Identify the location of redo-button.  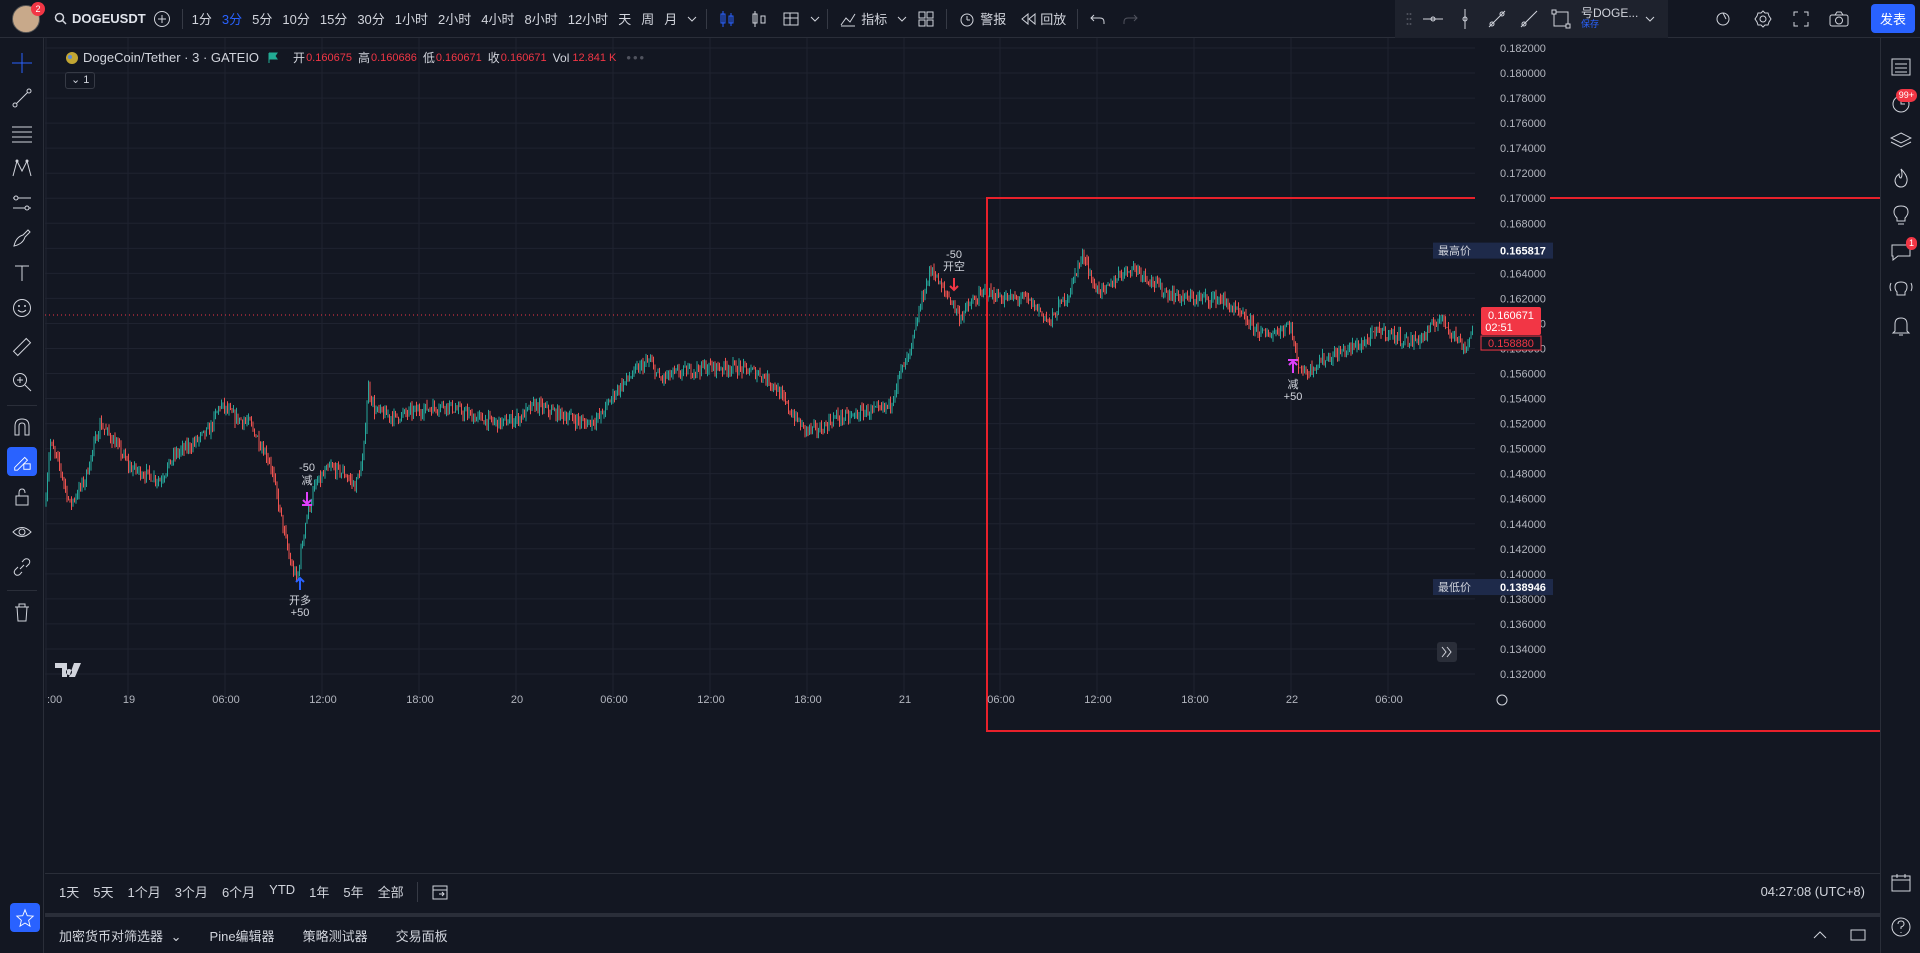
(1130, 19).